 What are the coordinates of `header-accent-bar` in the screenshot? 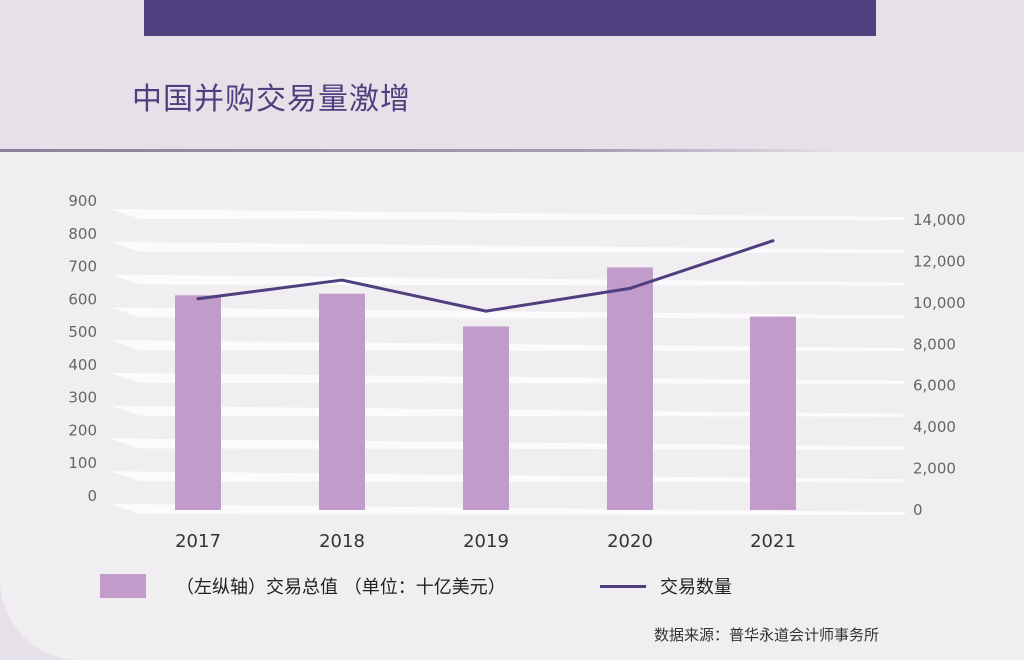 It's located at (510, 18).